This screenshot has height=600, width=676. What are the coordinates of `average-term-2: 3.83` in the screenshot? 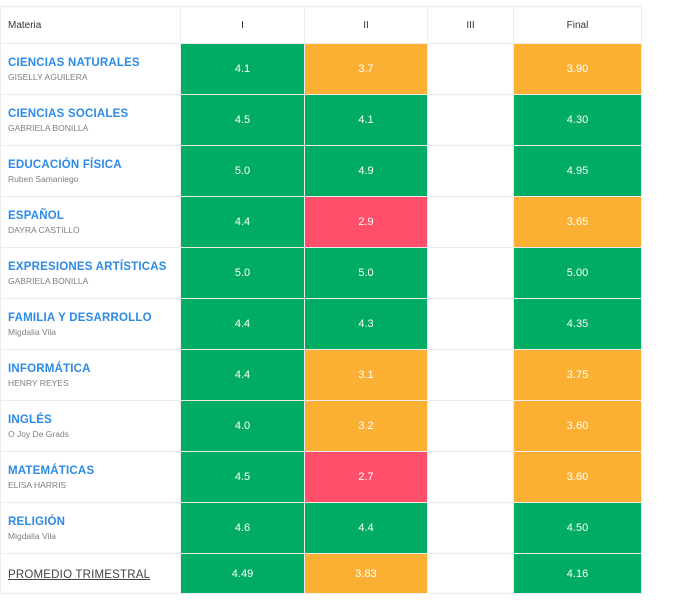 It's located at (366, 573).